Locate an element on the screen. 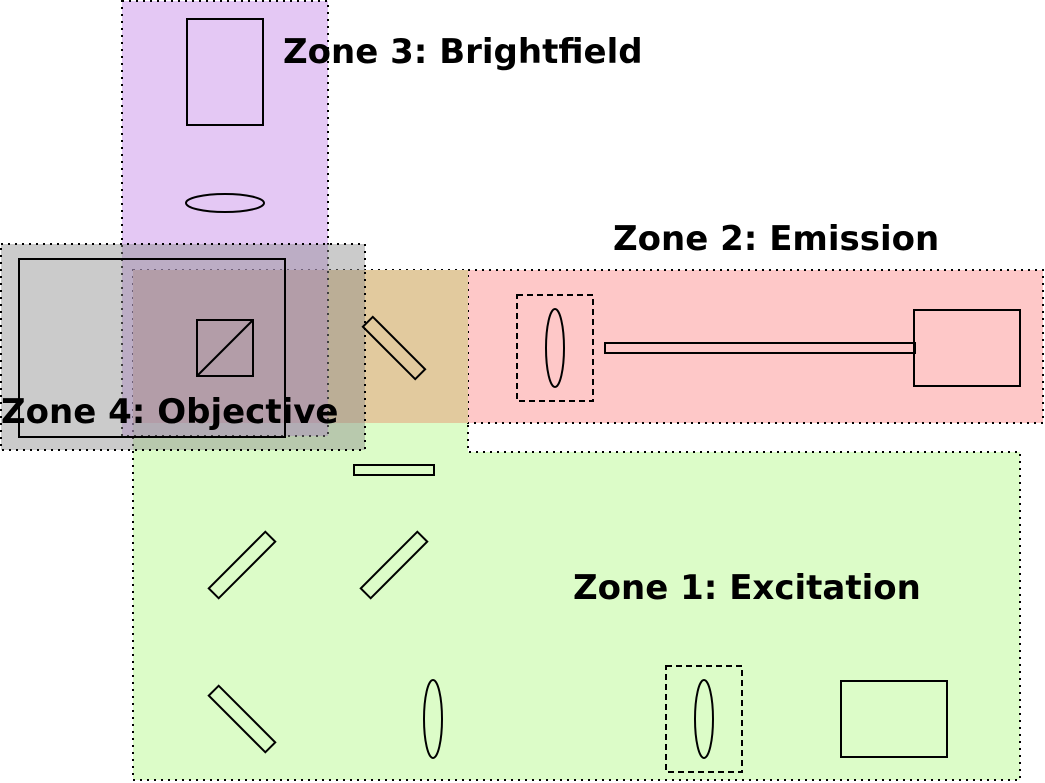 The image size is (1045, 783). zone-objective is located at coordinates (183, 347).